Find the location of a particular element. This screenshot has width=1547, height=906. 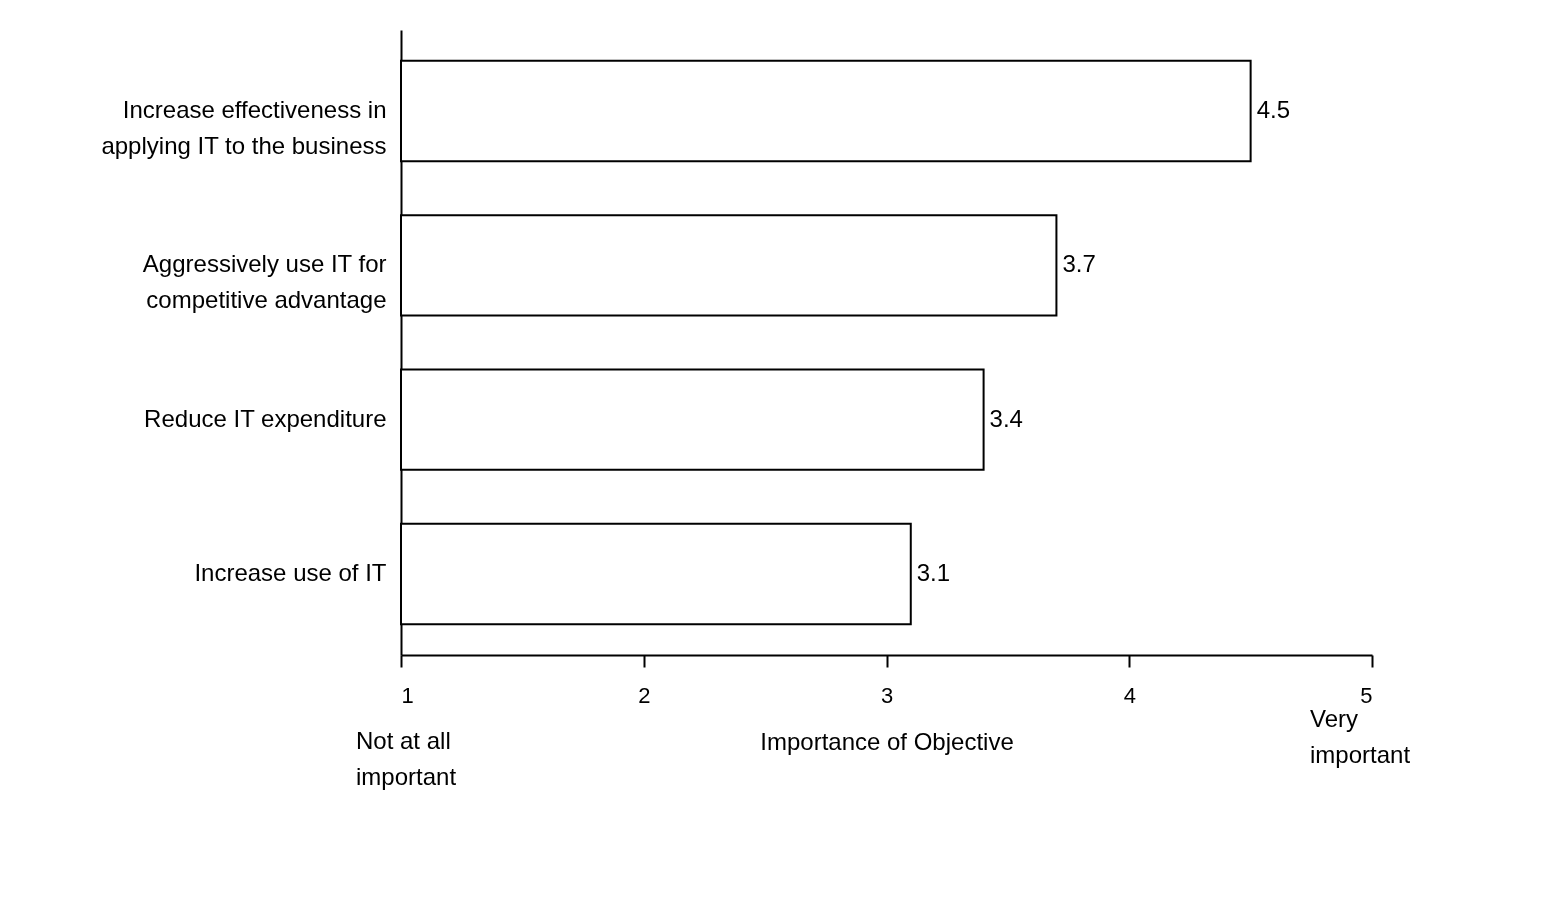

text: Not at all important is located at coordinates (406, 758).